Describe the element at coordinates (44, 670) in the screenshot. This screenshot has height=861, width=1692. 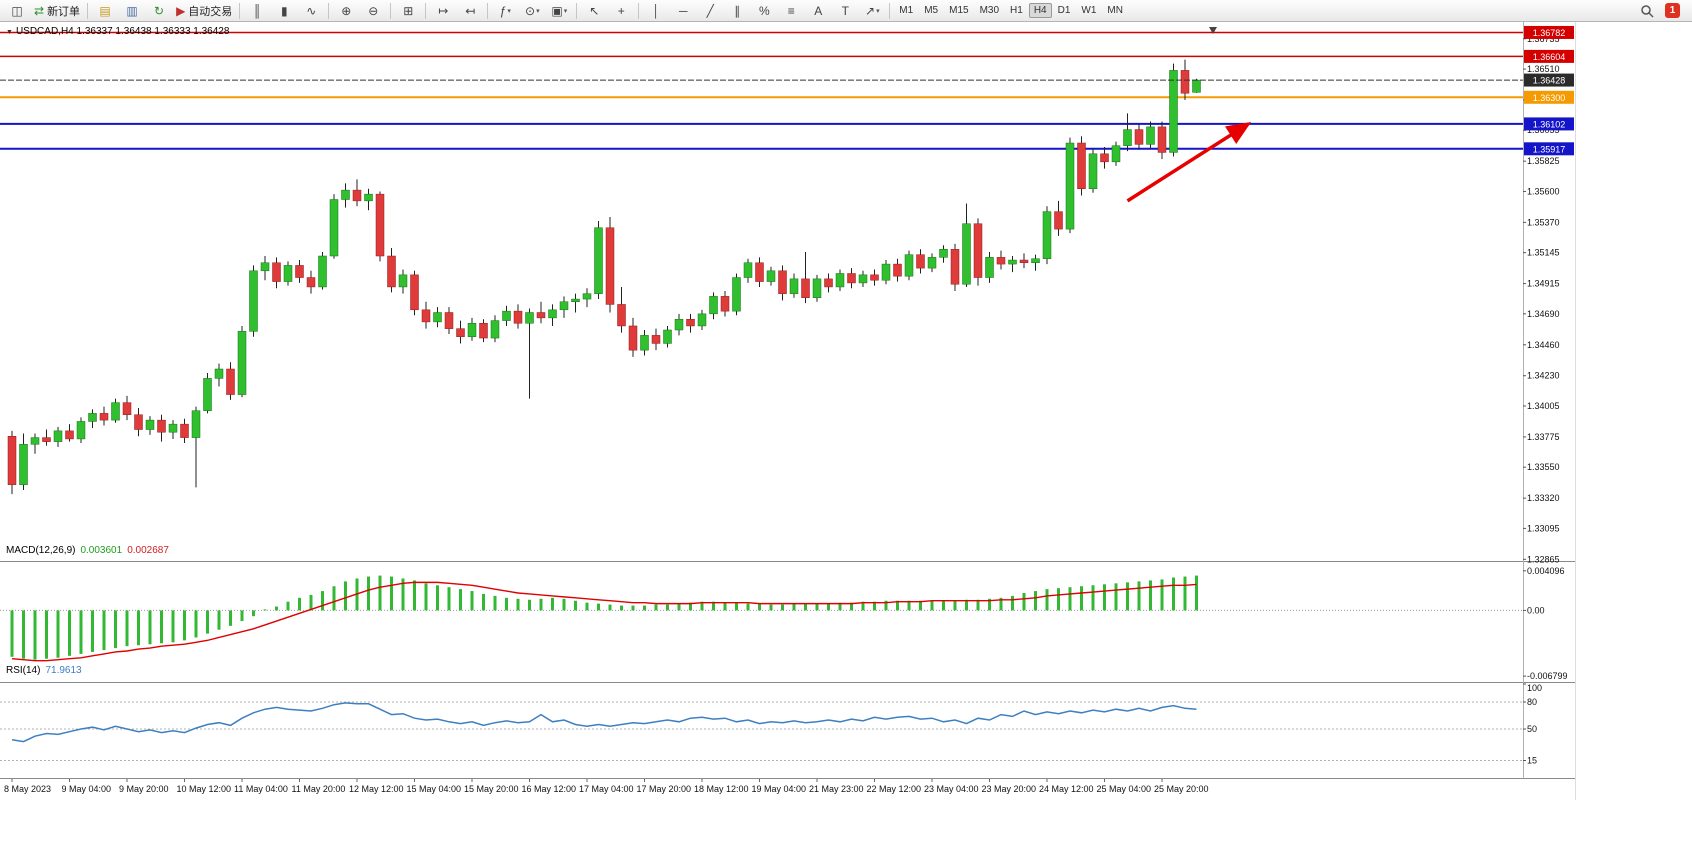
I see `rsi-indicator-label: RSI(14) 71.9613` at that location.